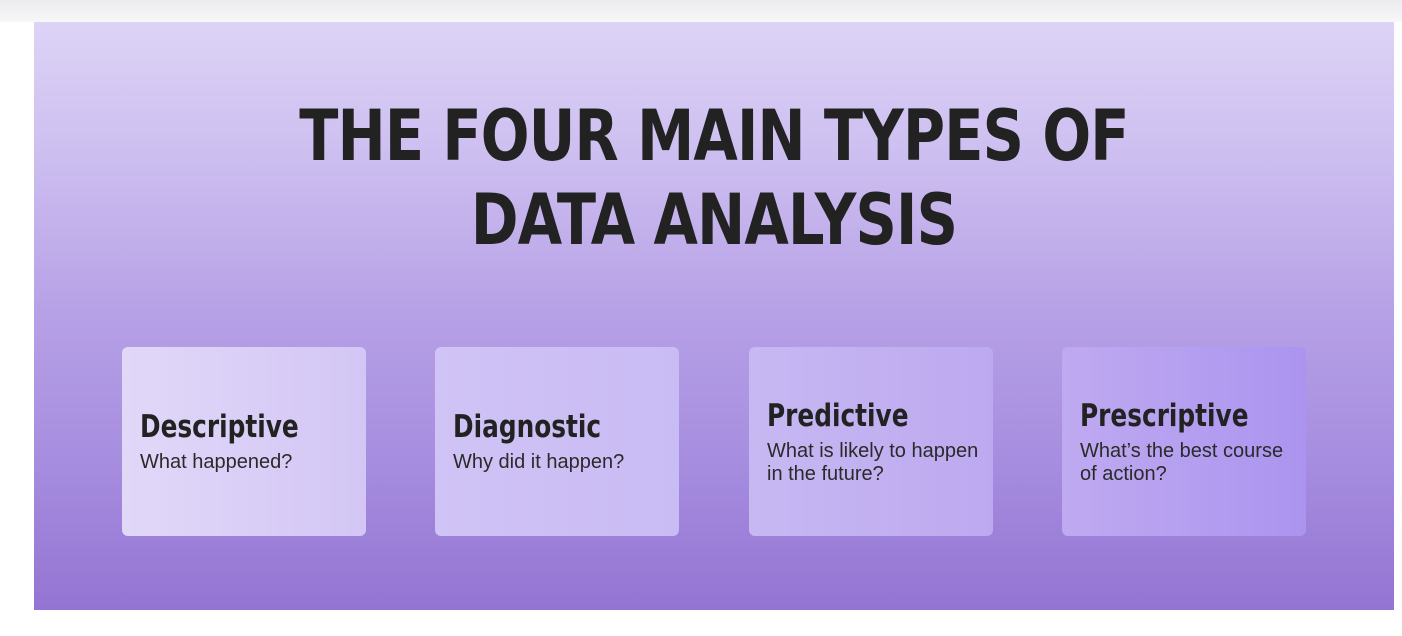 The height and width of the screenshot is (636, 1402). What do you see at coordinates (527, 427) in the screenshot?
I see `card-title: Diagnostic` at bounding box center [527, 427].